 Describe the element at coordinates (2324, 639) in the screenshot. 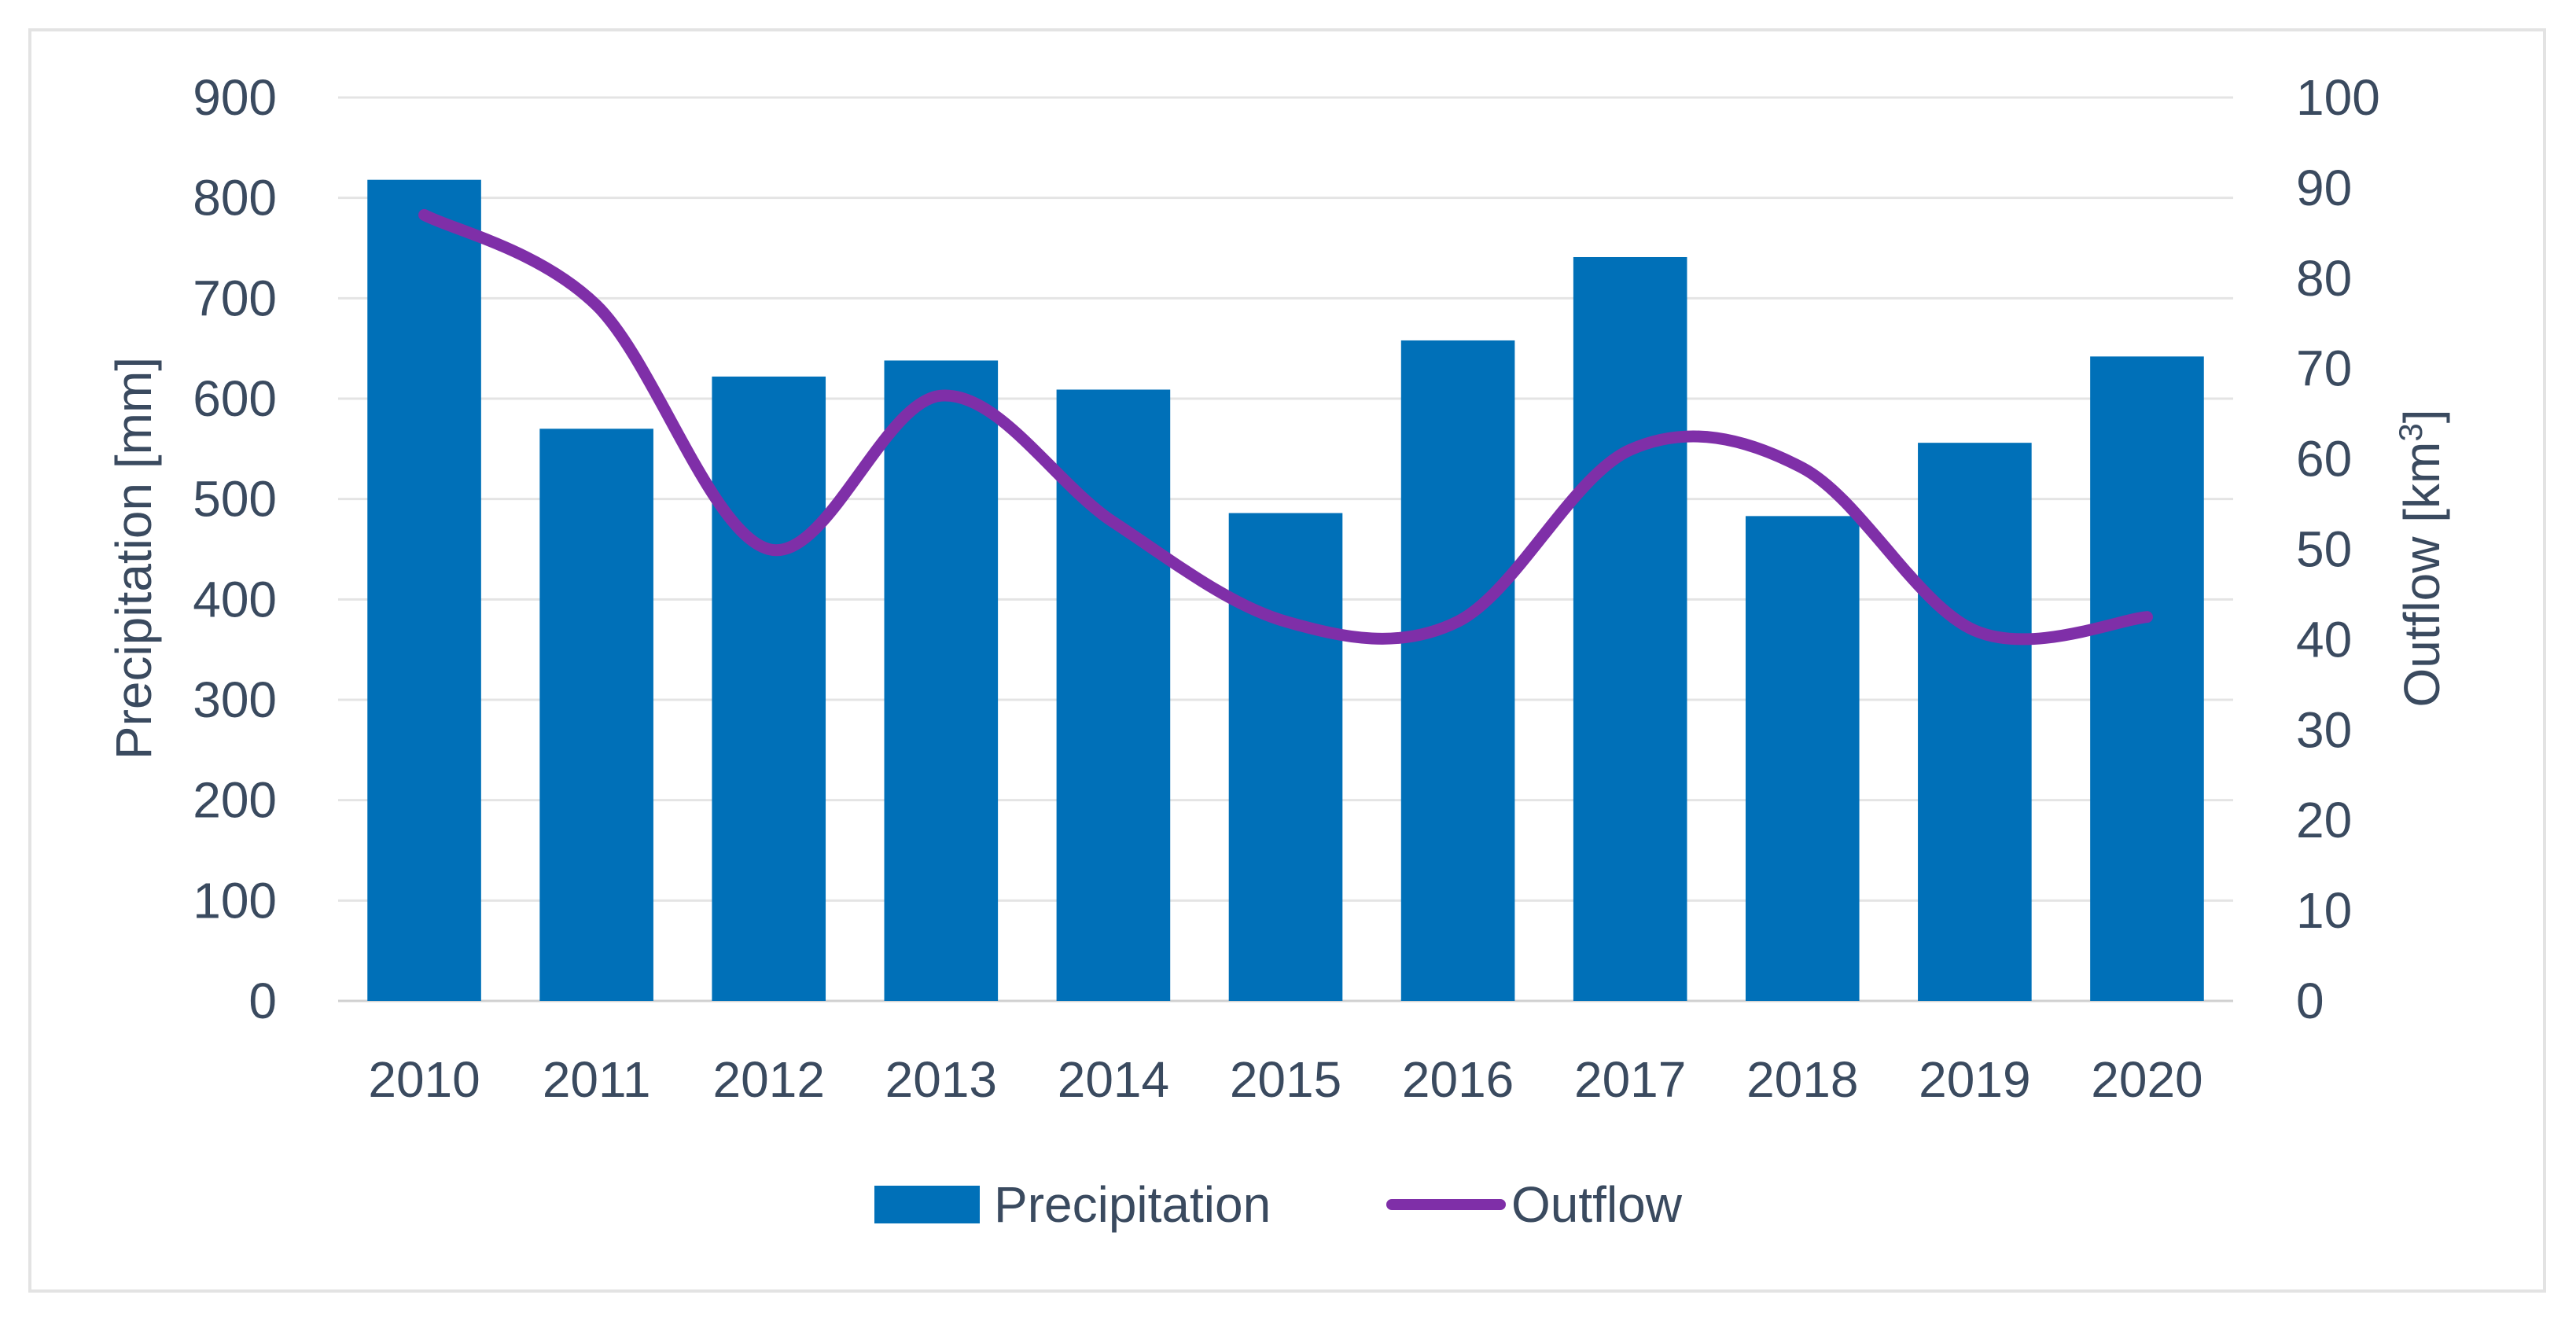

I see `right-tick-label: 40` at that location.